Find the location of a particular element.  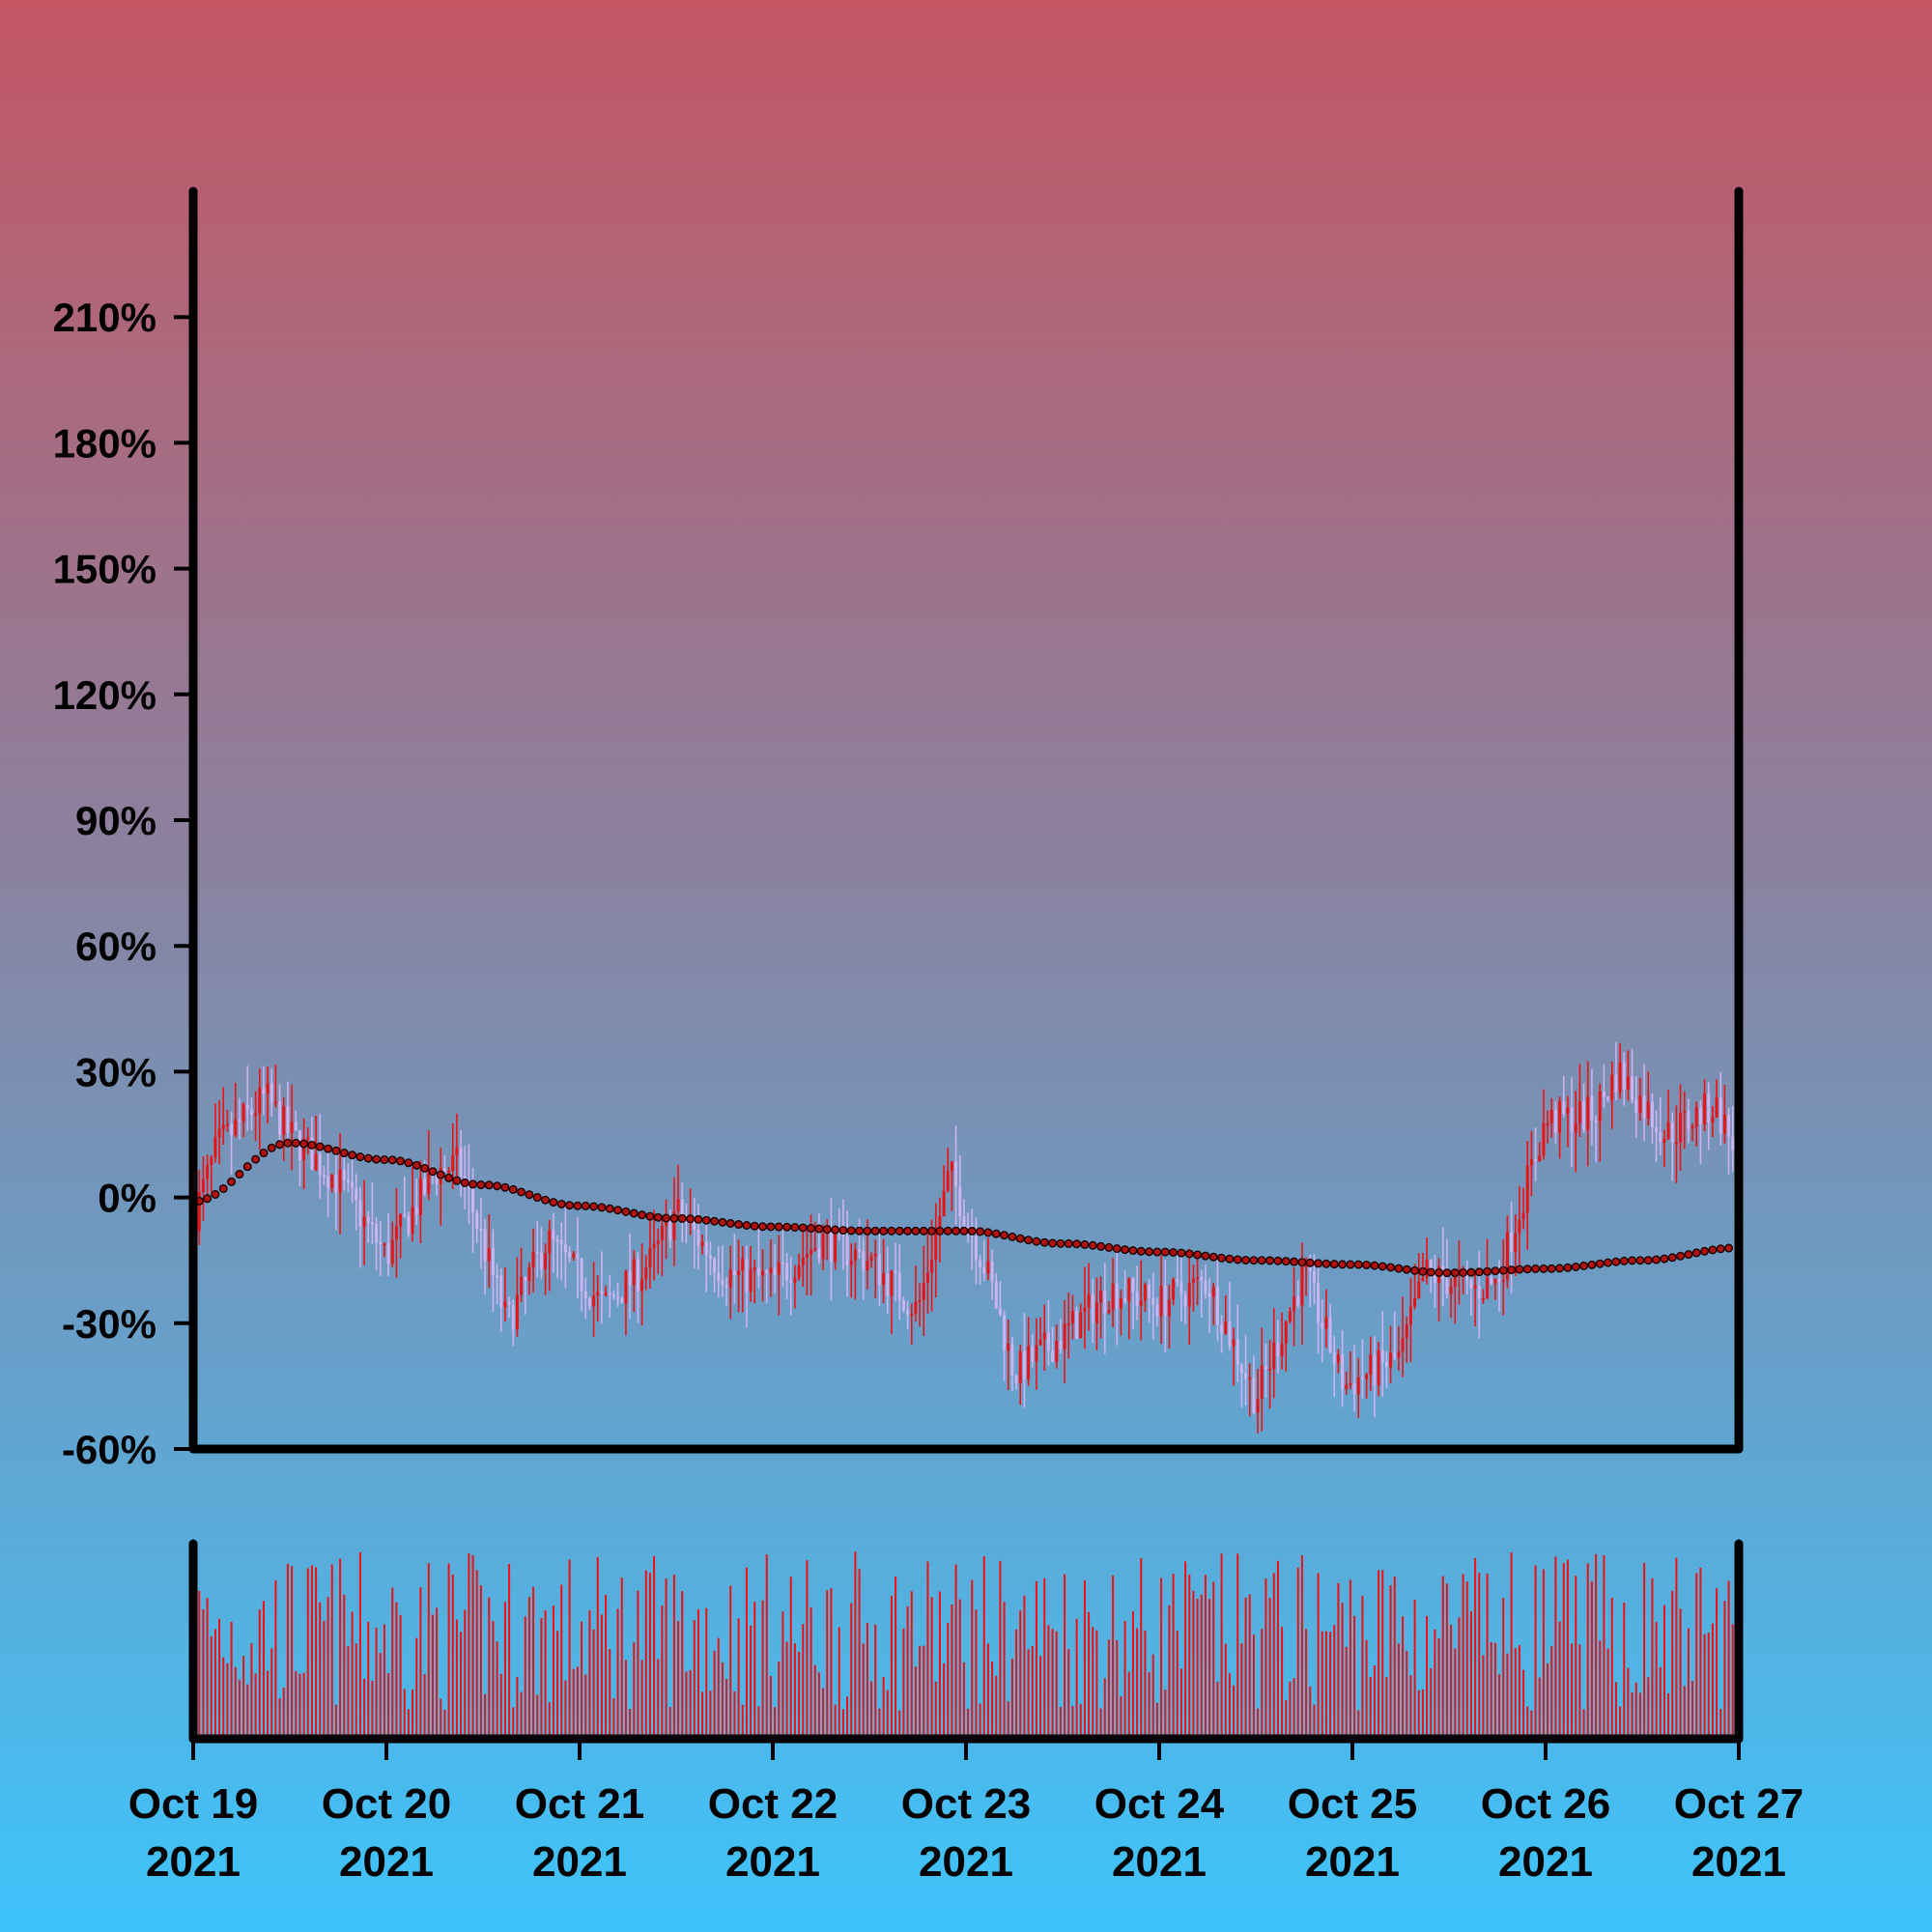

volume-panel is located at coordinates (966, 1641).